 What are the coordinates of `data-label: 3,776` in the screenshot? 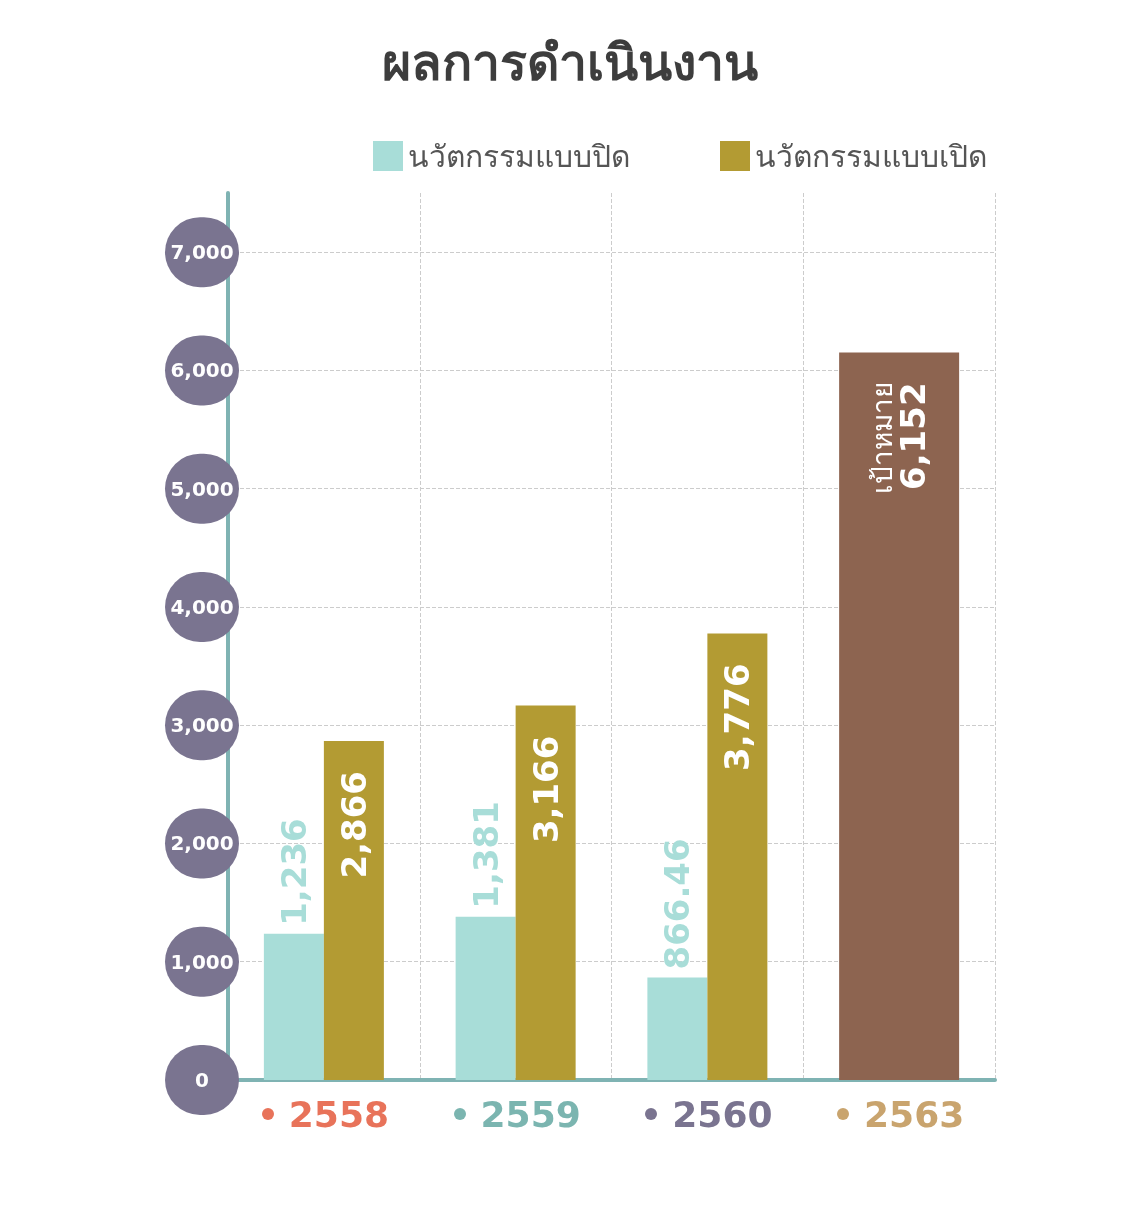 It's located at (737, 717).